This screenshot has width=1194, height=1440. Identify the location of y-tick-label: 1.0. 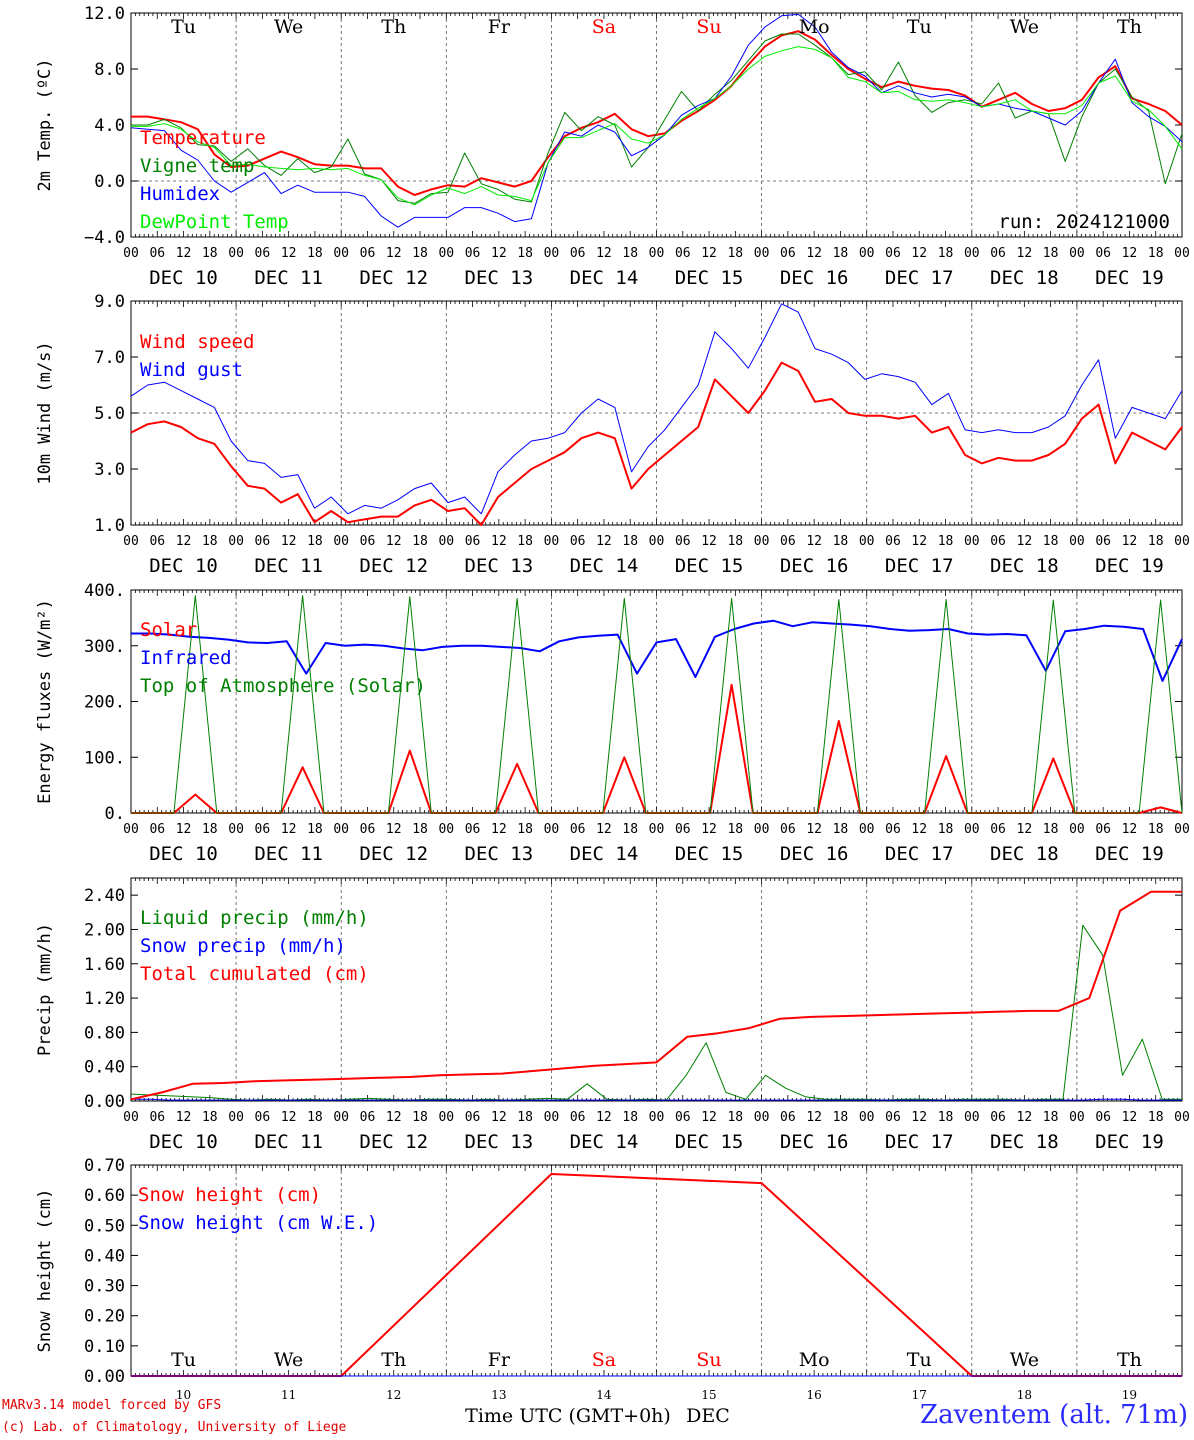
(109, 526).